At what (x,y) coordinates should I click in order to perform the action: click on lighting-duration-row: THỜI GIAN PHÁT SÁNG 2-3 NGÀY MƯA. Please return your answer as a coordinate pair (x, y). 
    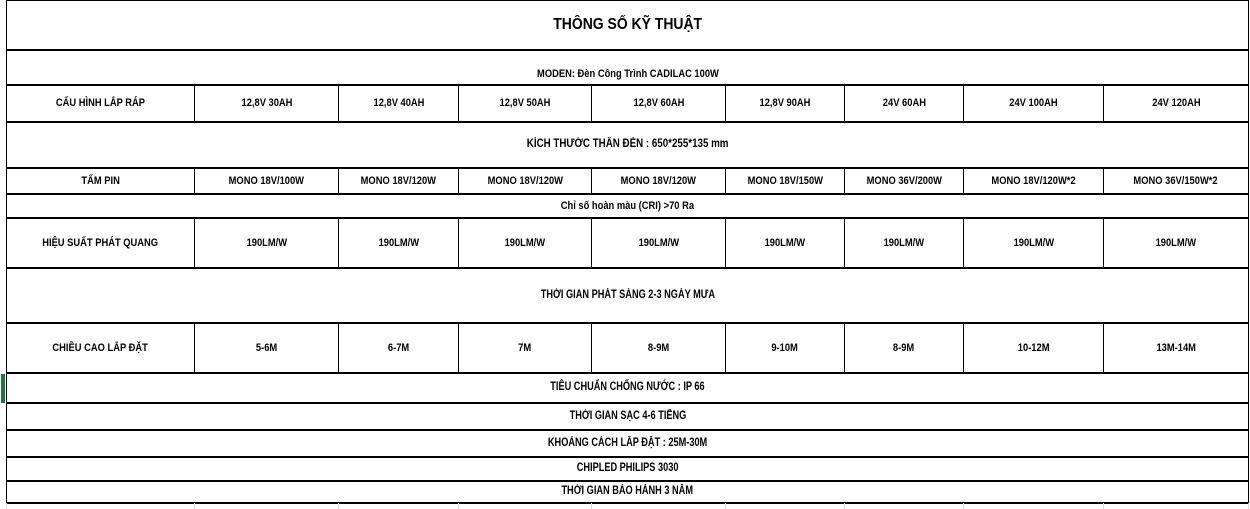
    Looking at the image, I should click on (627, 296).